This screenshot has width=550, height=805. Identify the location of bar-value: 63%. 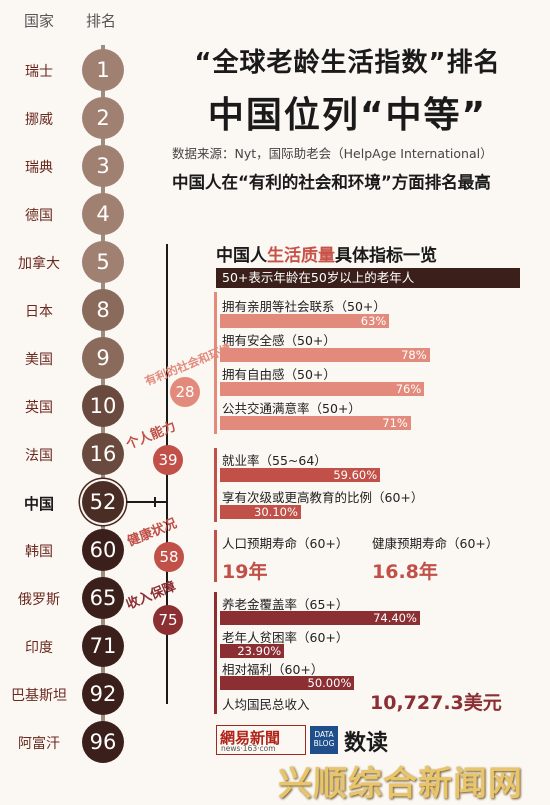
(373, 321).